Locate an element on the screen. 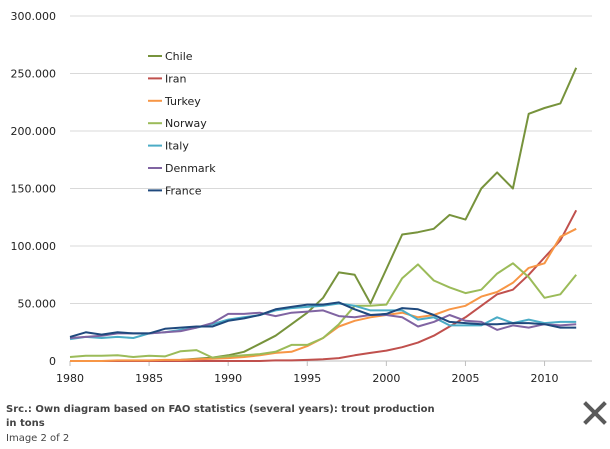 The height and width of the screenshot is (449, 610). legend-label-france: France is located at coordinates (183, 190).